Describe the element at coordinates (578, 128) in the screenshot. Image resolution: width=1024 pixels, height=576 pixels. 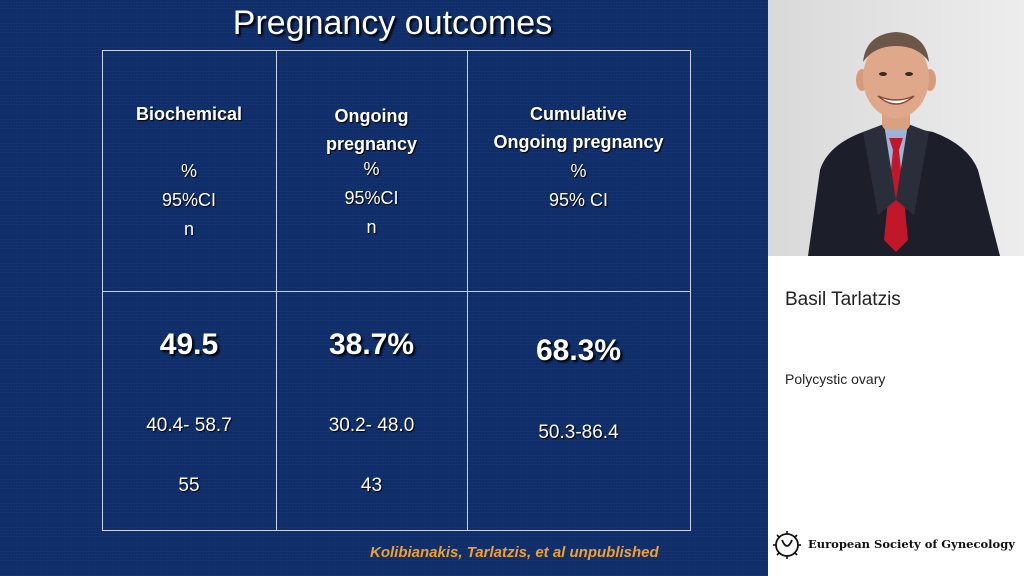
I see `column-header: Cumulative Ongoing pregnancy` at that location.